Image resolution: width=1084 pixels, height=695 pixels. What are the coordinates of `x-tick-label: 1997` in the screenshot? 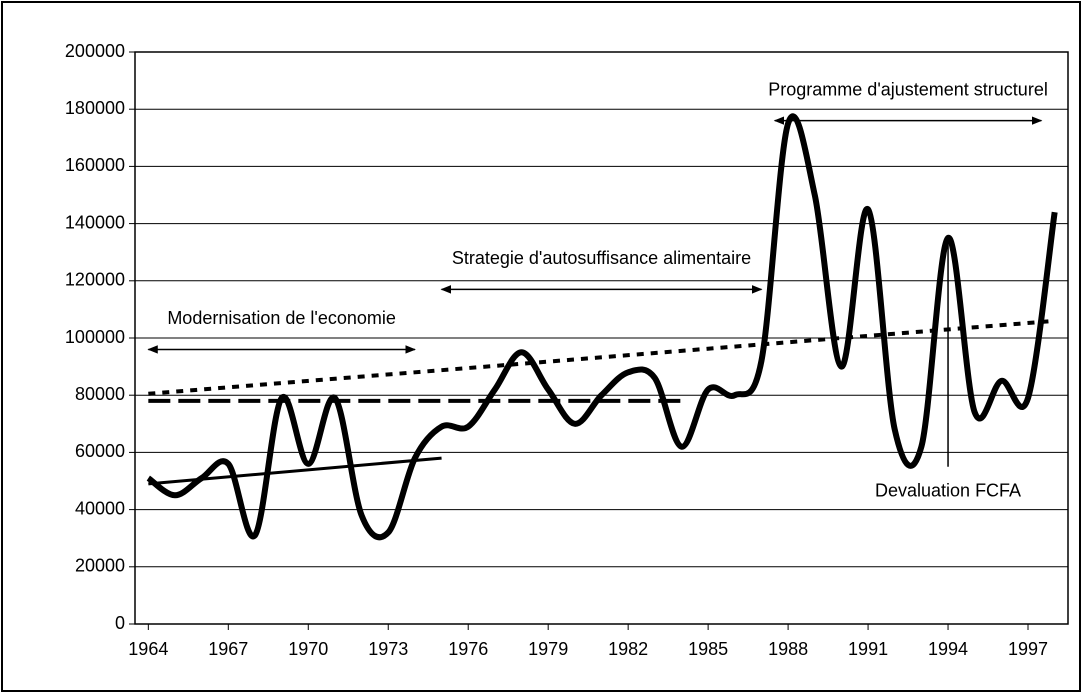 It's located at (1028, 649).